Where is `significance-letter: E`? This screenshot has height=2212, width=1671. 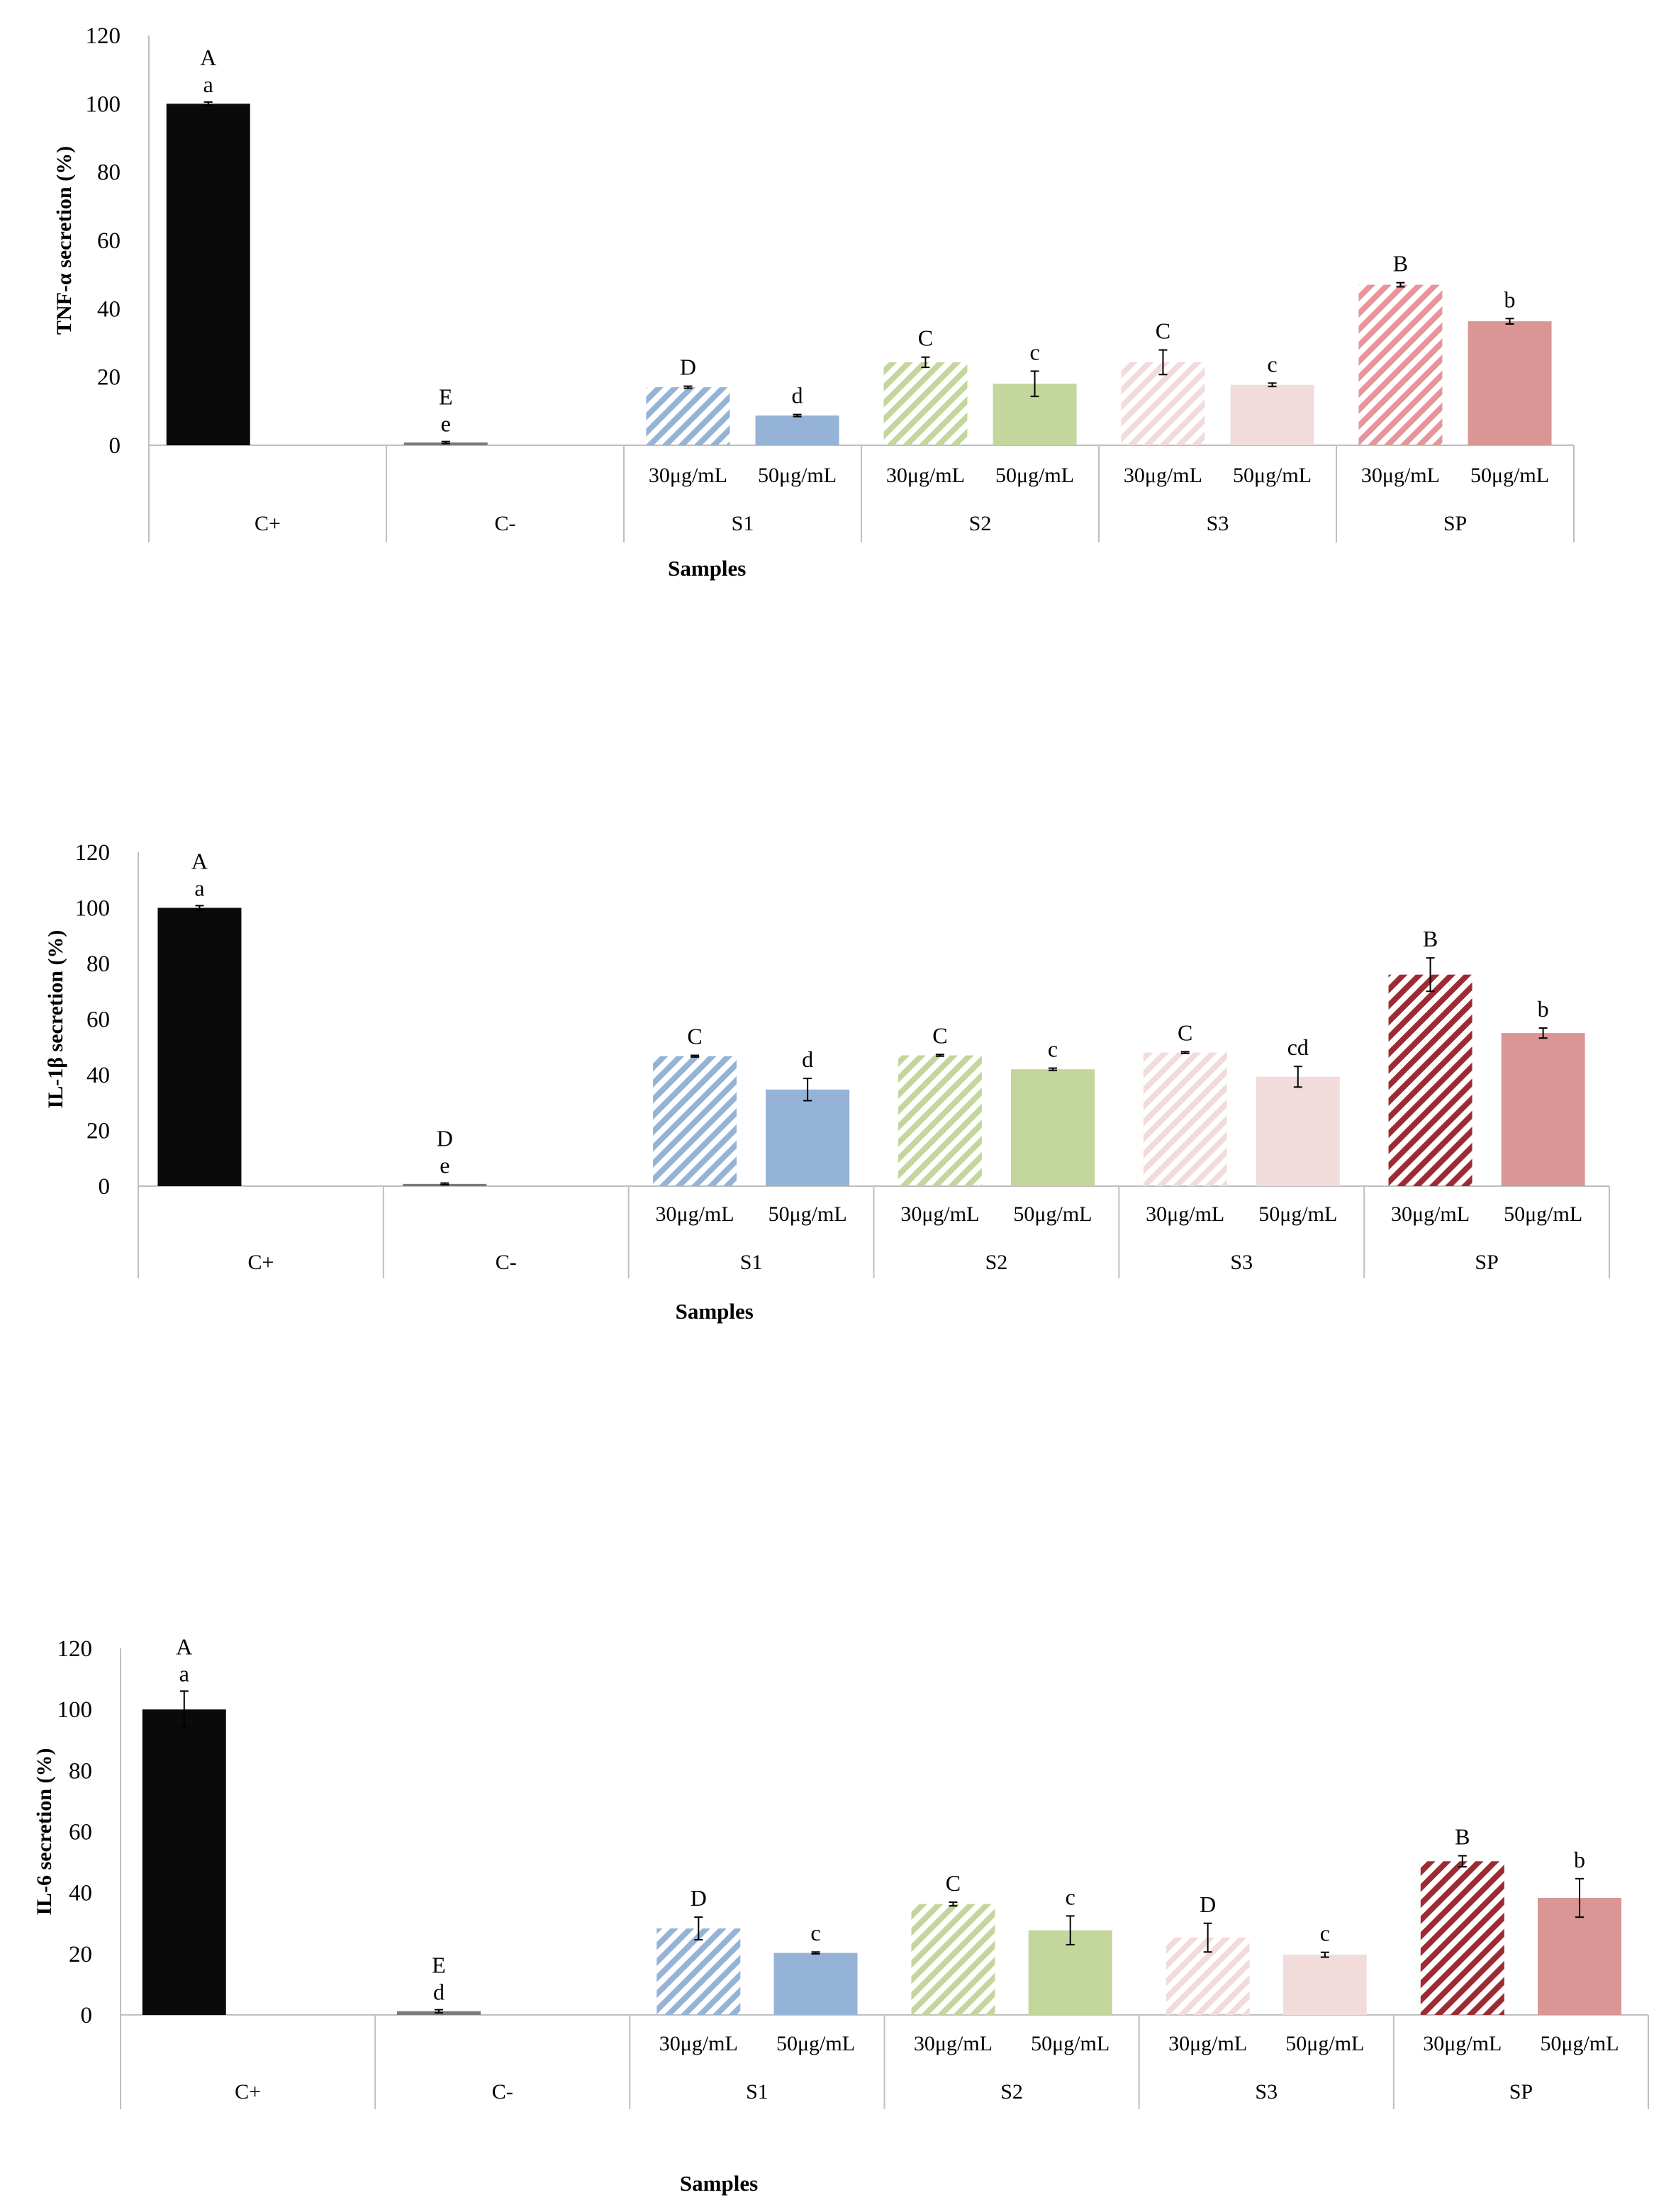
significance-letter: E is located at coordinates (446, 397).